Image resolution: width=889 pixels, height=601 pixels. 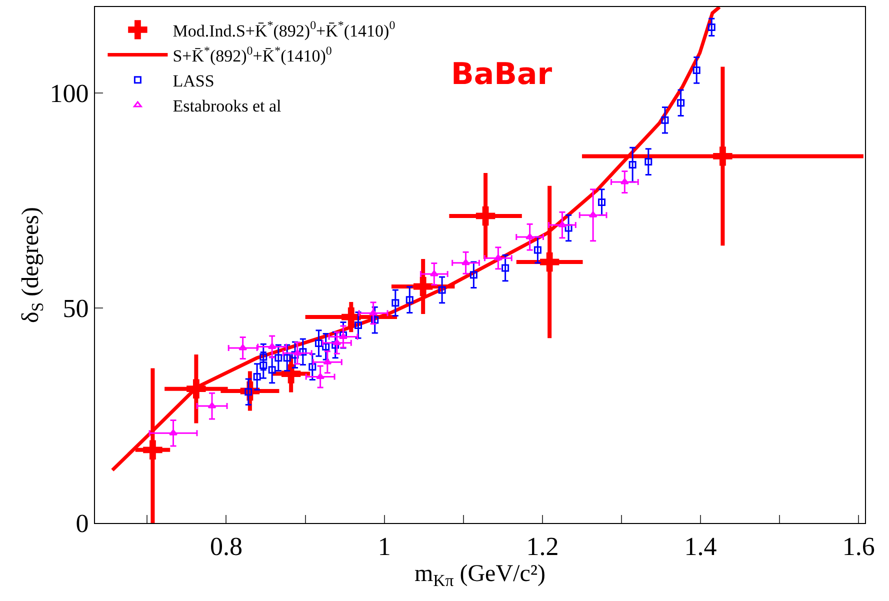 What do you see at coordinates (226, 547) in the screenshot?
I see `x-tick-label: 0.8` at bounding box center [226, 547].